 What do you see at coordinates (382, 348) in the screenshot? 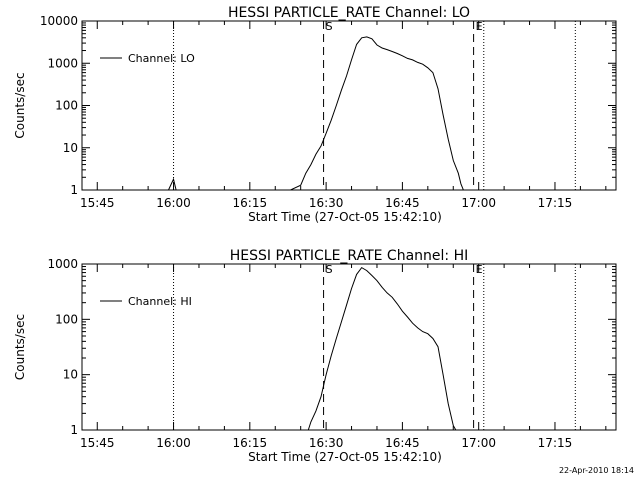
I see `series-line` at bounding box center [382, 348].